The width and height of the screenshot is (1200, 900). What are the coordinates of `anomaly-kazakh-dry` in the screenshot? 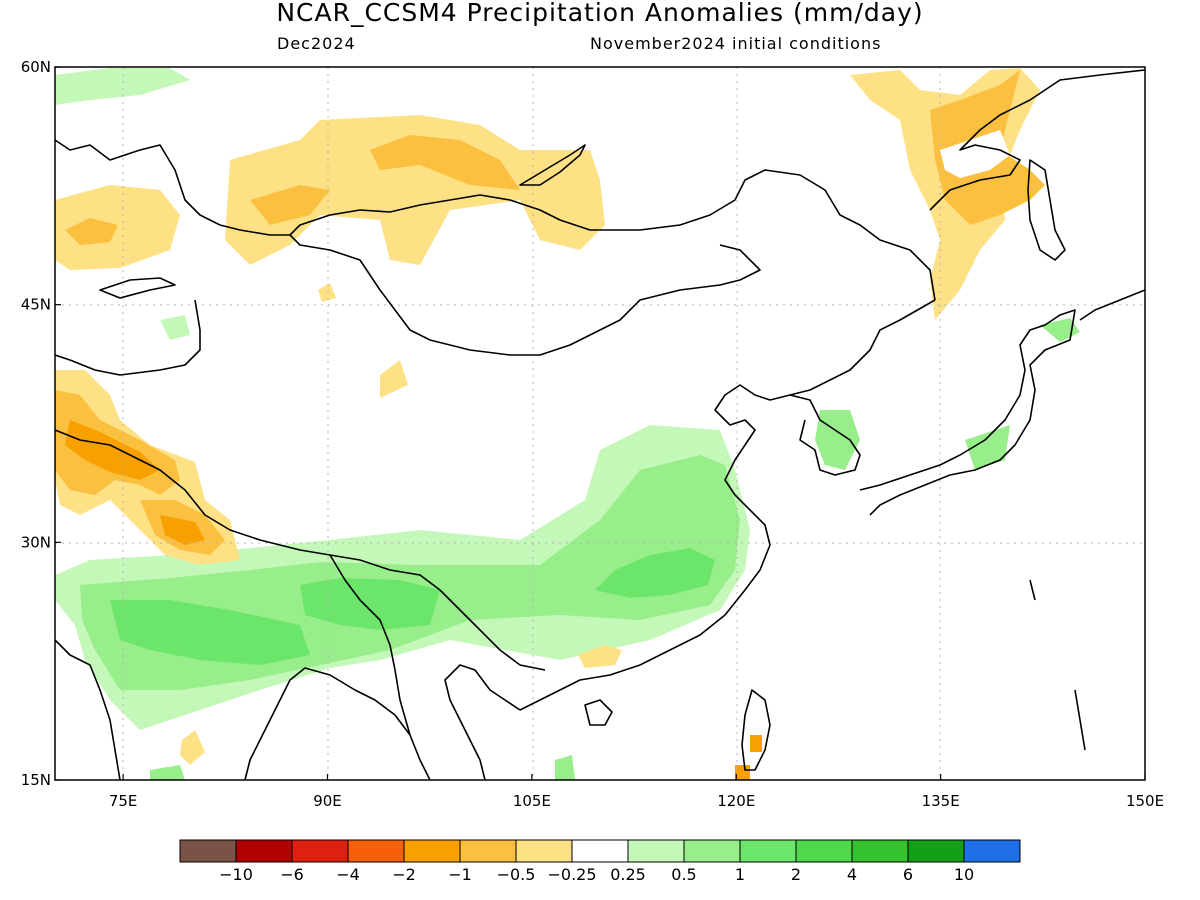 It's located at (117, 227).